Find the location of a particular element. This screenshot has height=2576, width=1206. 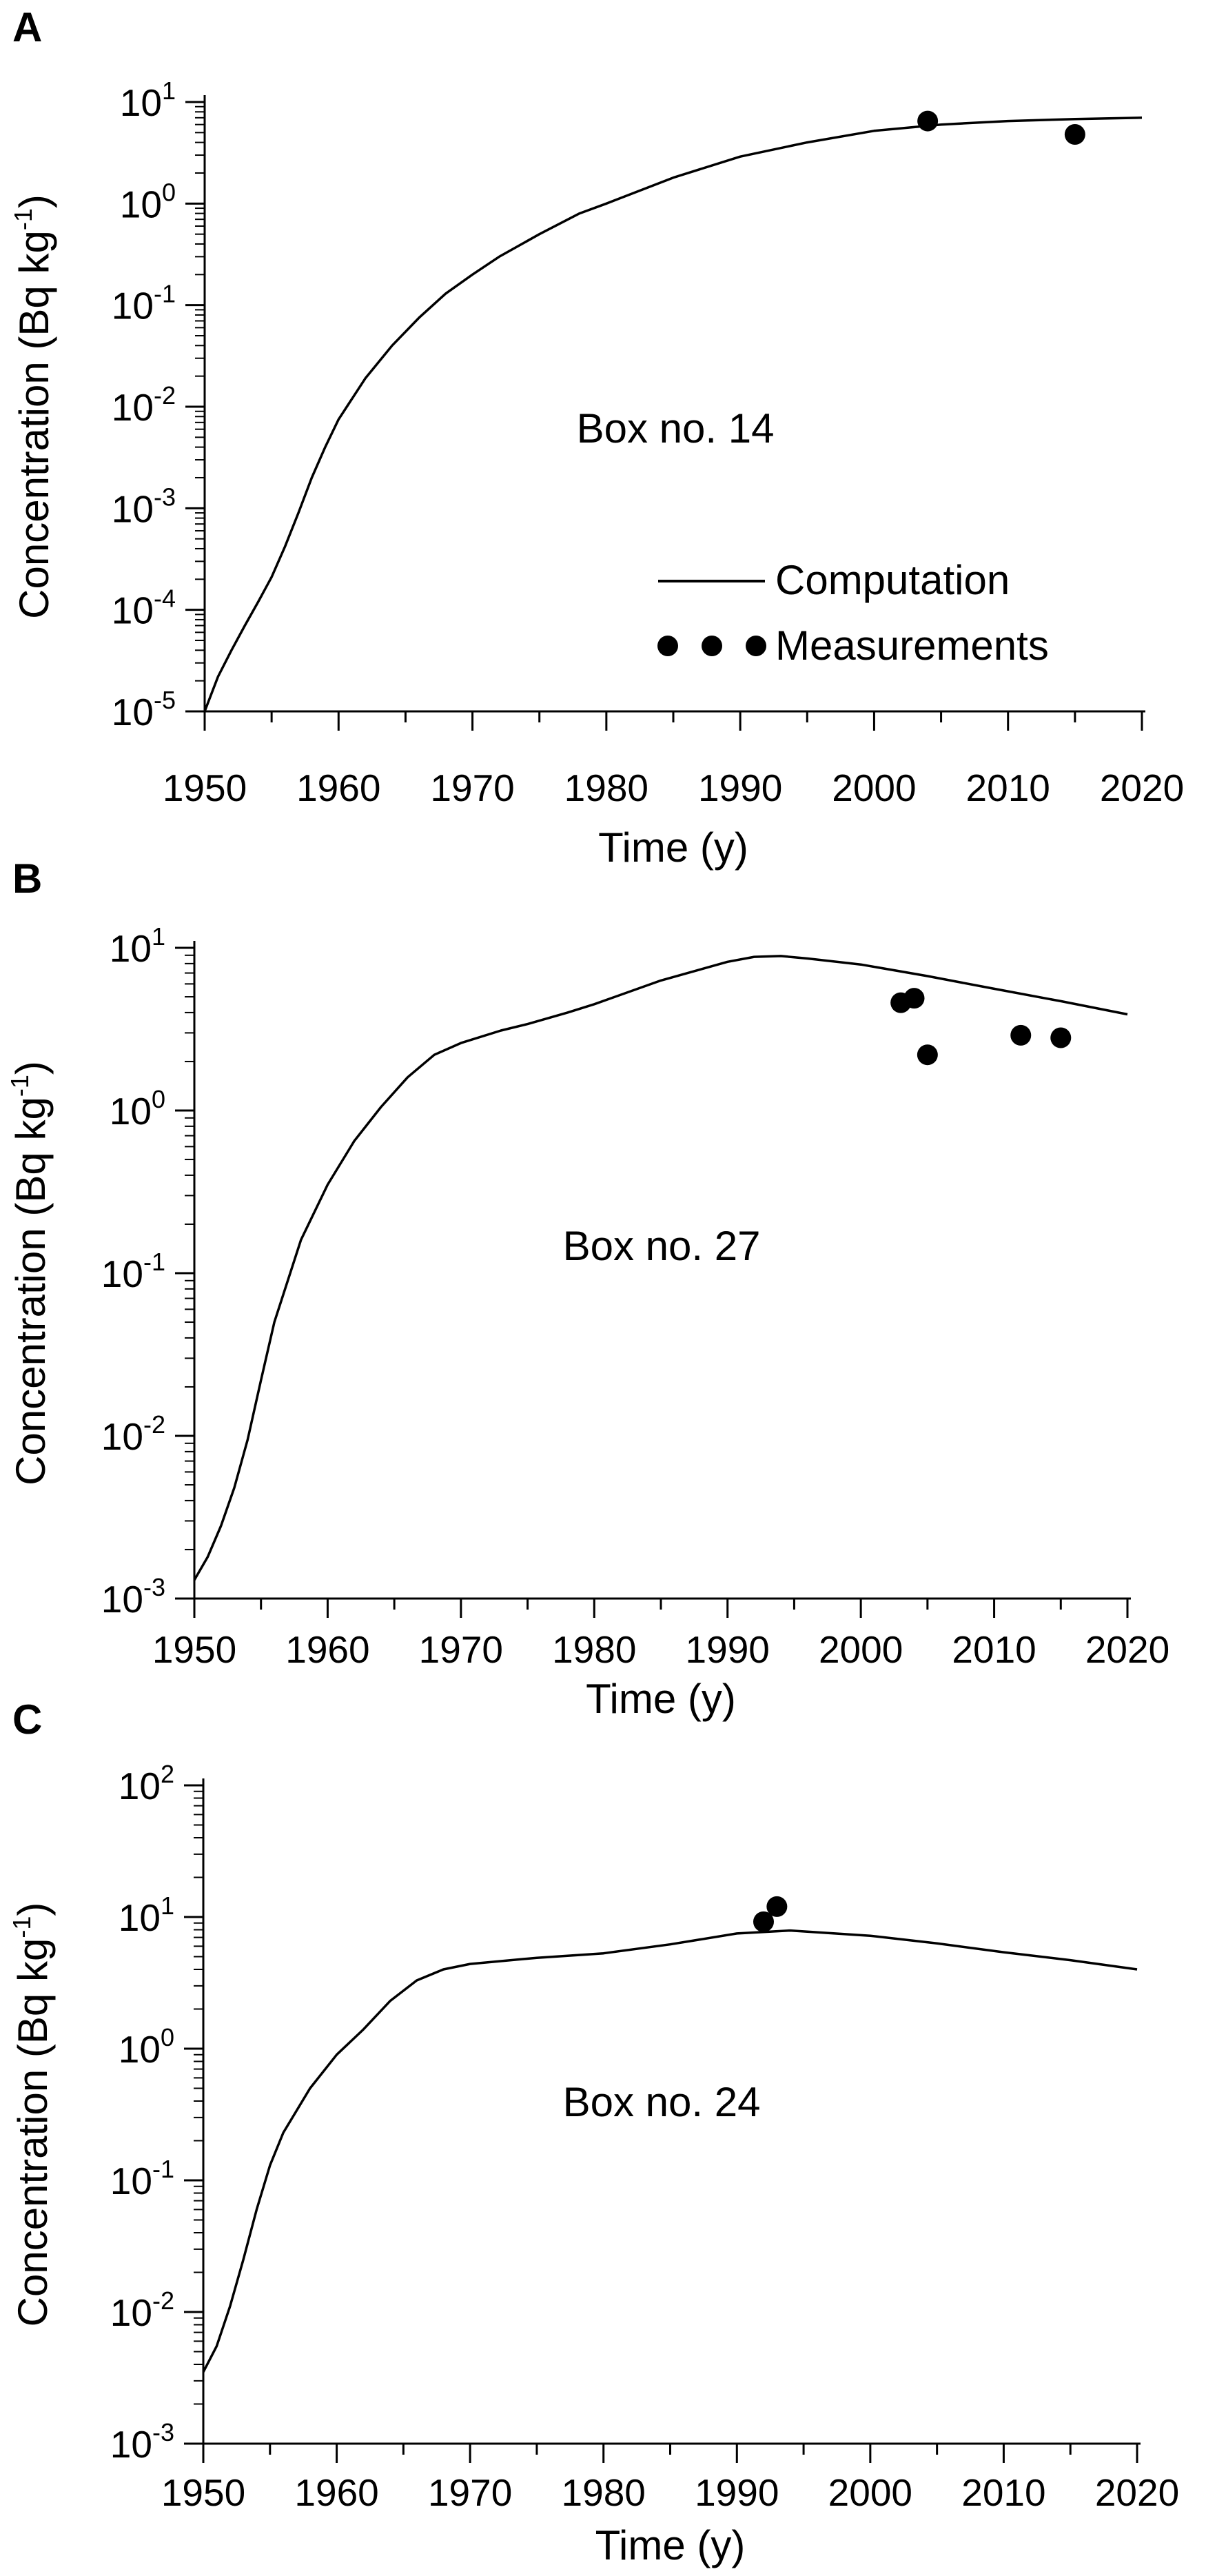

panel-label: B is located at coordinates (27, 878).